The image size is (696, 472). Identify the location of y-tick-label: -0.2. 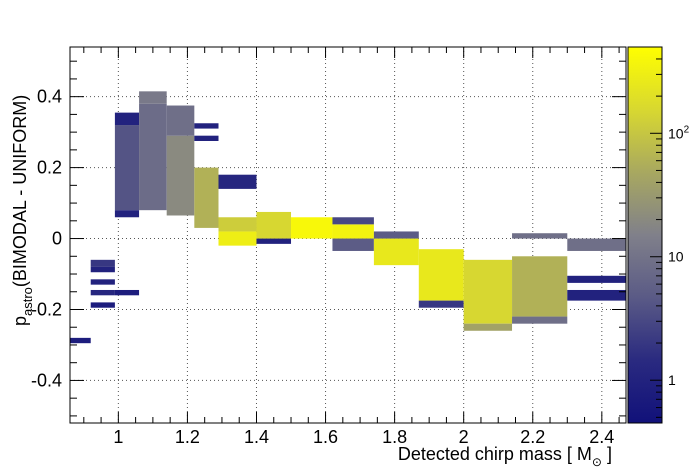
(46, 309).